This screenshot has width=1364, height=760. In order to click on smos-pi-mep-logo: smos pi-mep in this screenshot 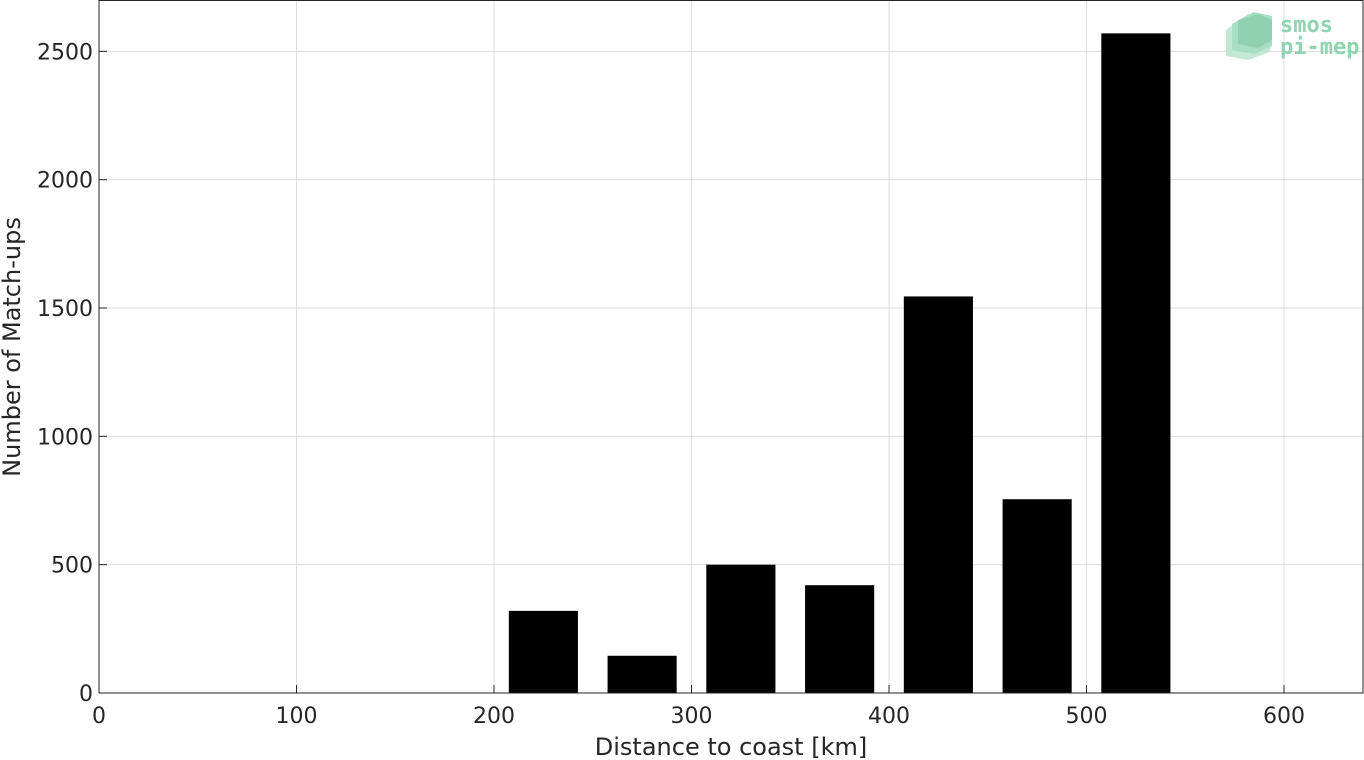, I will do `click(1292, 36)`.